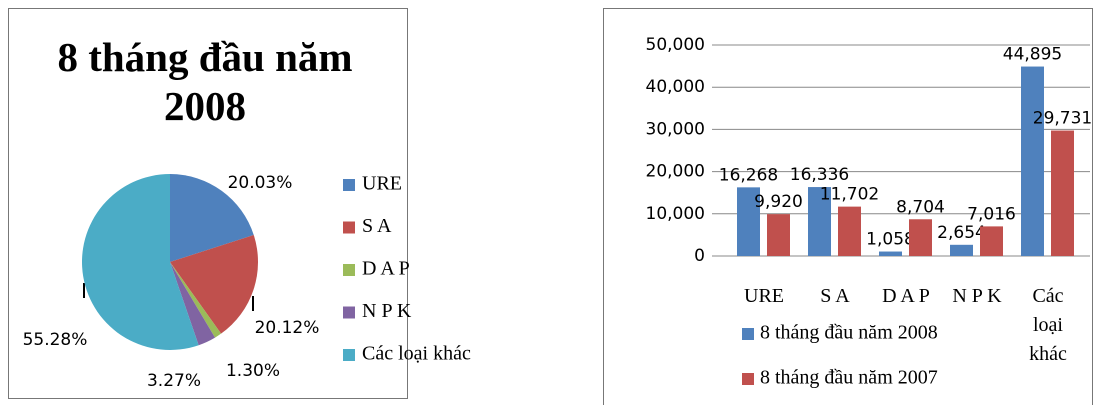  What do you see at coordinates (1048, 325) in the screenshot?
I see `x-tick-label: Các loại khác` at bounding box center [1048, 325].